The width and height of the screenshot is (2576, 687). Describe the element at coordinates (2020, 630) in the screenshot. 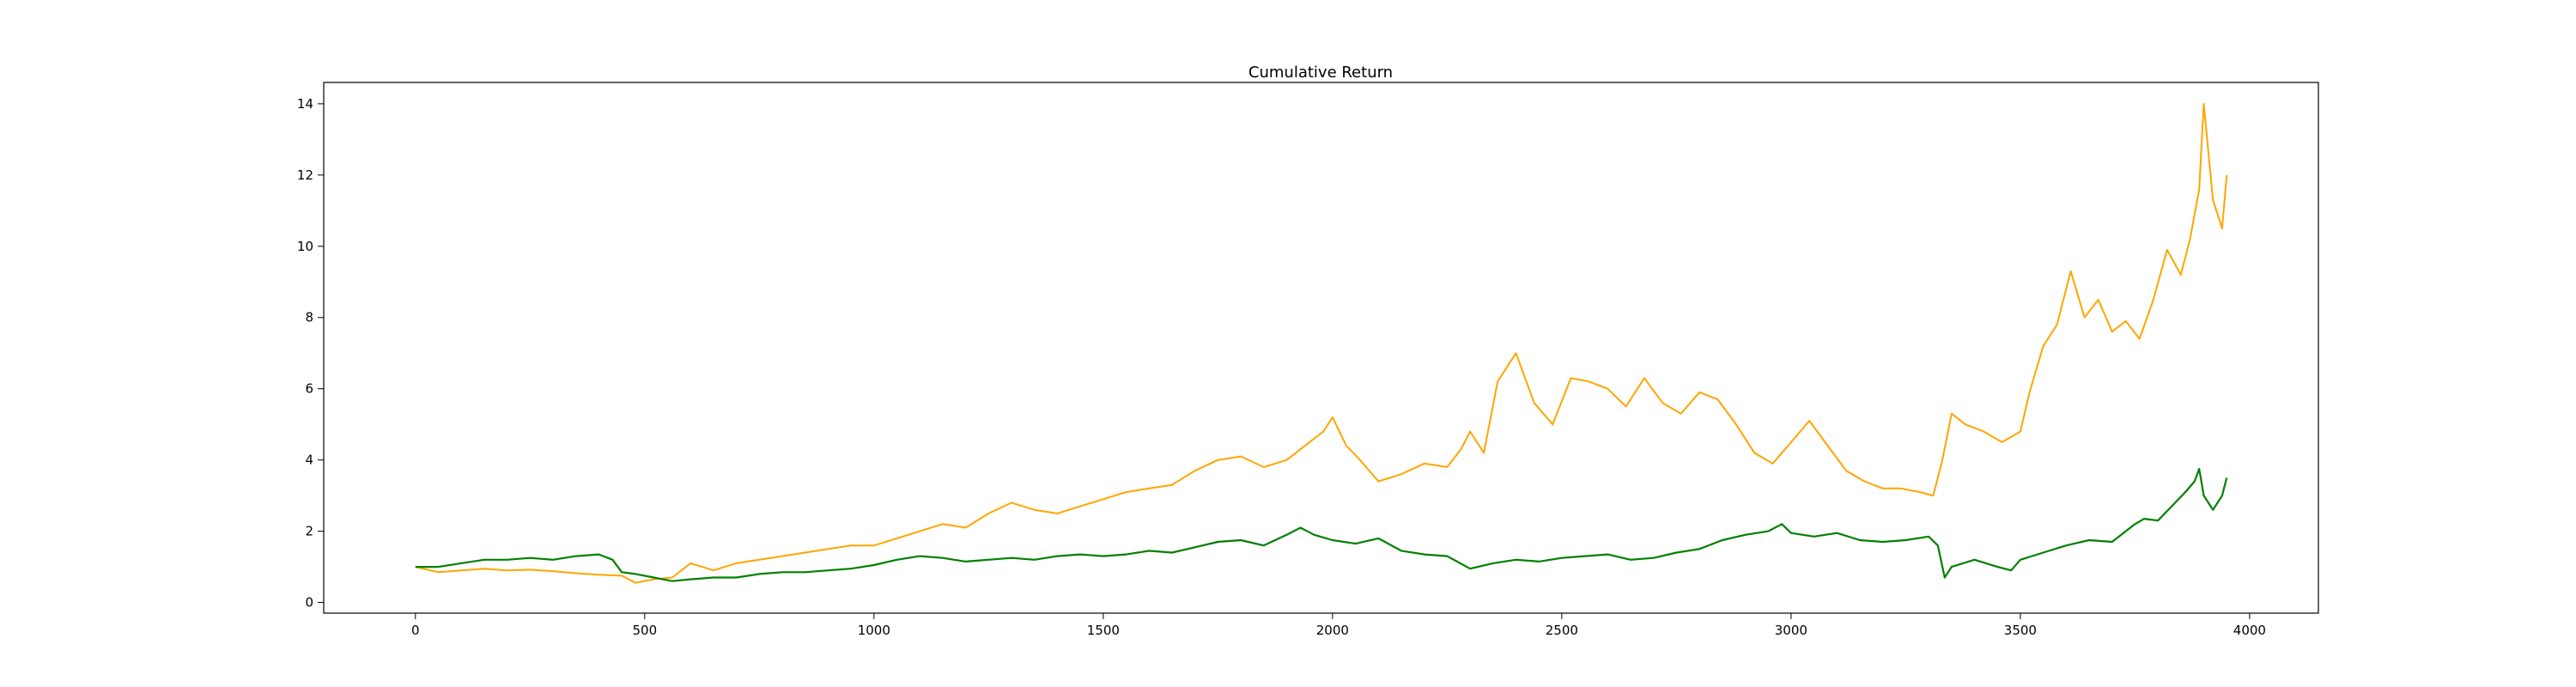

I see `x-tick-label: 3500` at that location.